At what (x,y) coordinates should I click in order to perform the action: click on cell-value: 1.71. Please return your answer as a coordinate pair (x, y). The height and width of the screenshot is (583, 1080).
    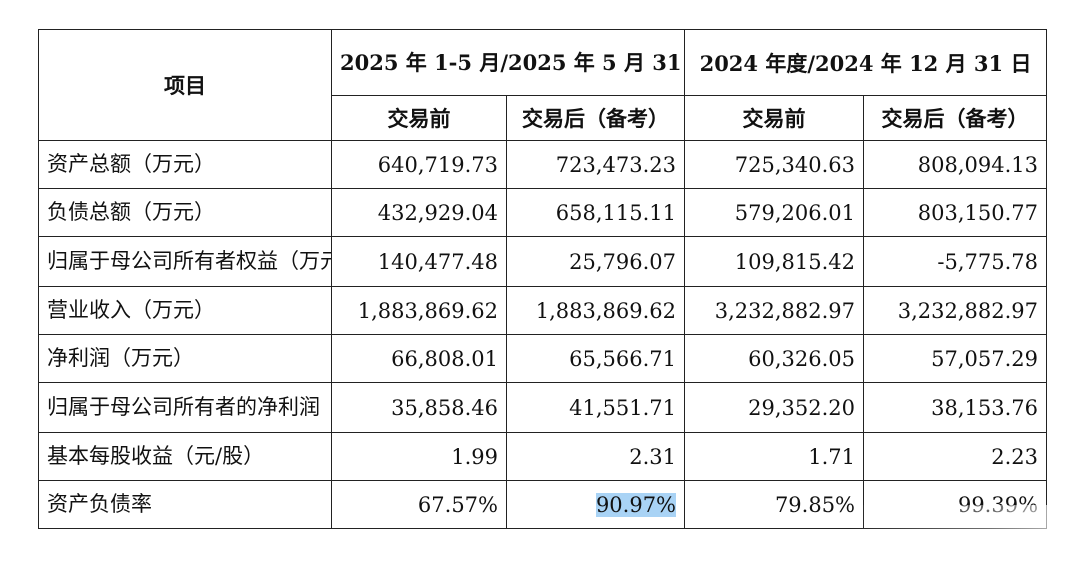
    Looking at the image, I should click on (774, 456).